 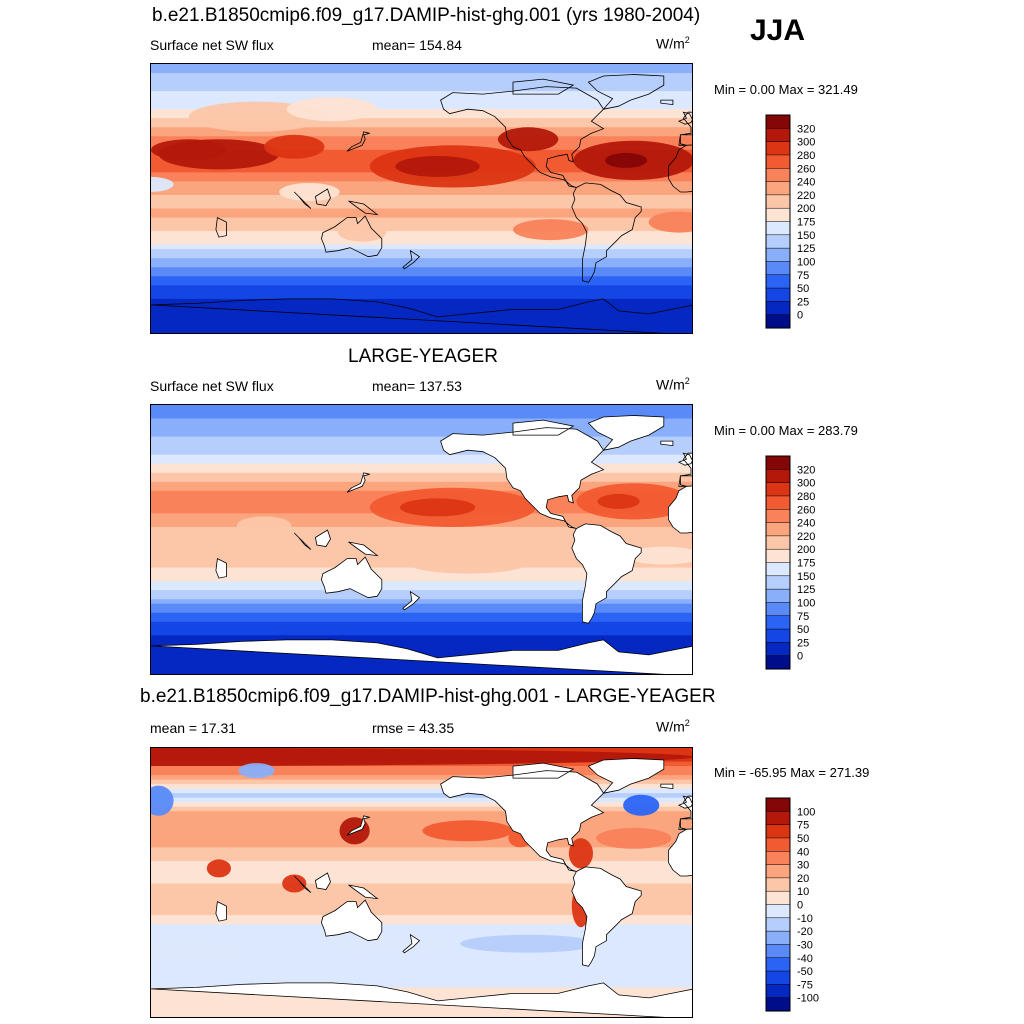 I want to click on map-coastline-australia, so click(x=351, y=236).